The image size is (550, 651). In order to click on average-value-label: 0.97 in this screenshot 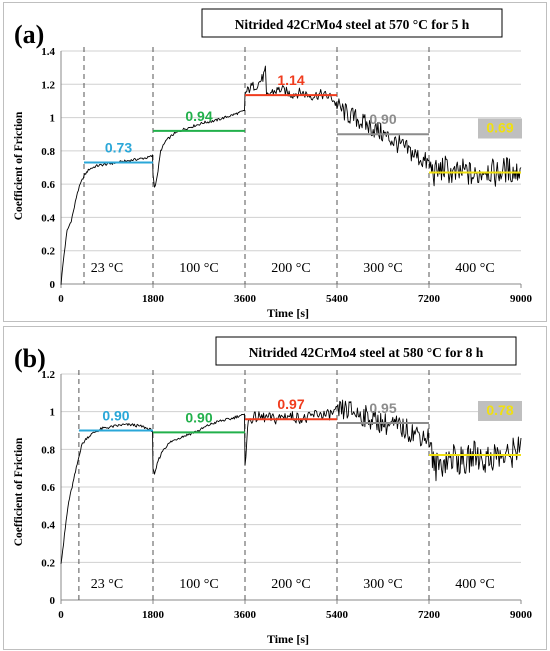, I will do `click(290, 404)`.